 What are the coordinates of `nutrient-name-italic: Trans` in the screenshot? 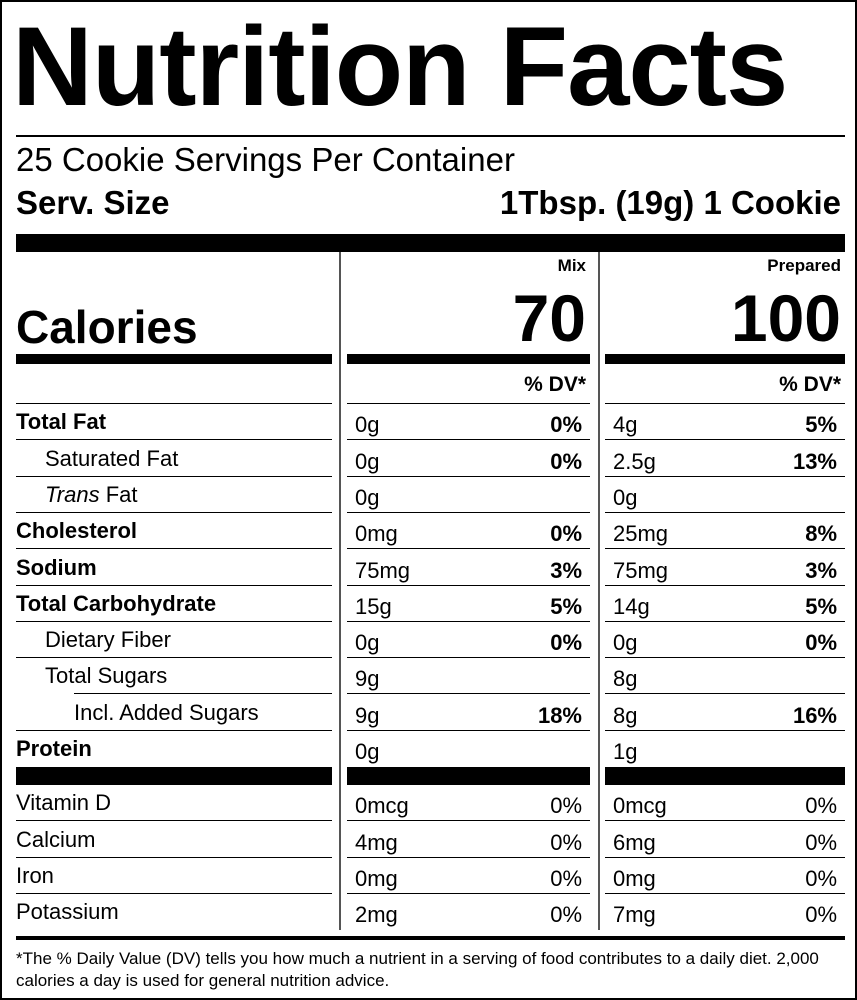 It's located at (72, 494).